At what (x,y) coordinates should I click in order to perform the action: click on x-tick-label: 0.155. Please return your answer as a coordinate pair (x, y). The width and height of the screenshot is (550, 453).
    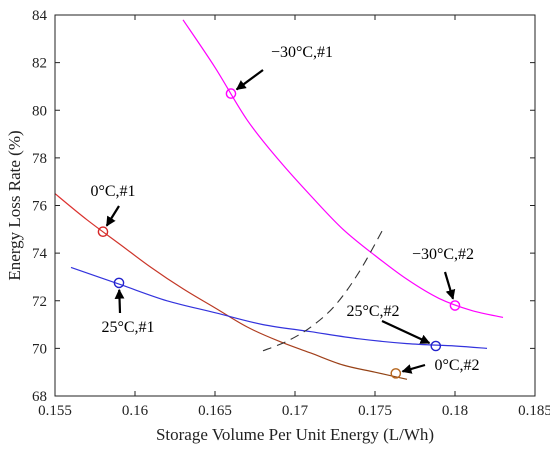
    Looking at the image, I should click on (55, 411).